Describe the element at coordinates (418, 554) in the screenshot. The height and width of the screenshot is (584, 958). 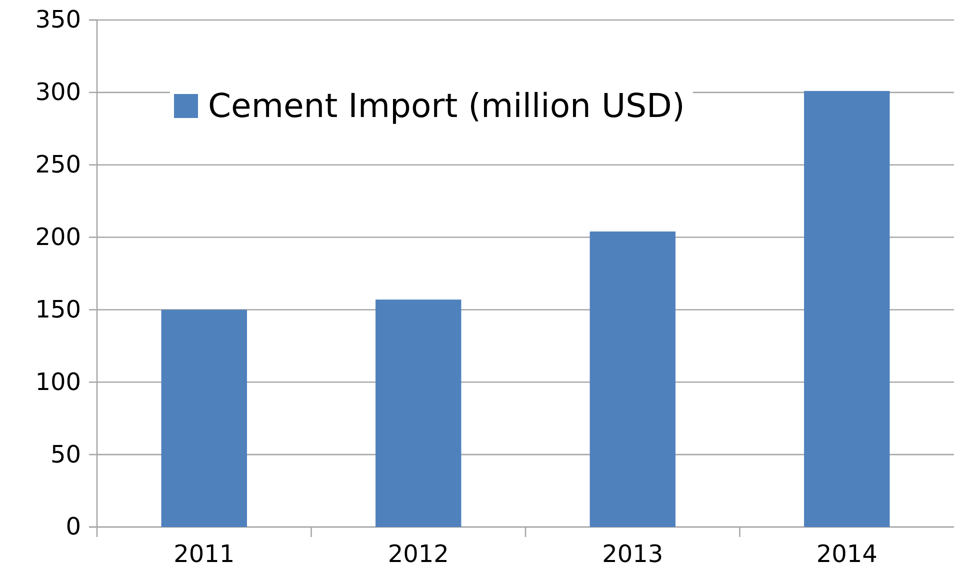
I see `x-tick-label: 2012` at that location.